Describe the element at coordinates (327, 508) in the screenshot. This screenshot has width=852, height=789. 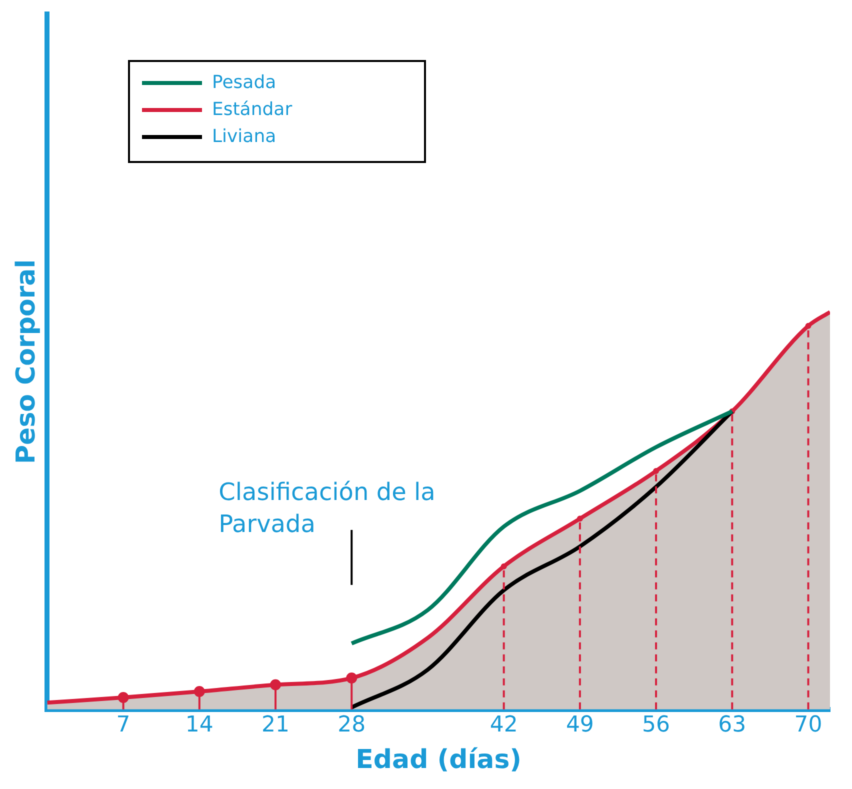
I see `annotation: Clasificación de la Parvada` at that location.